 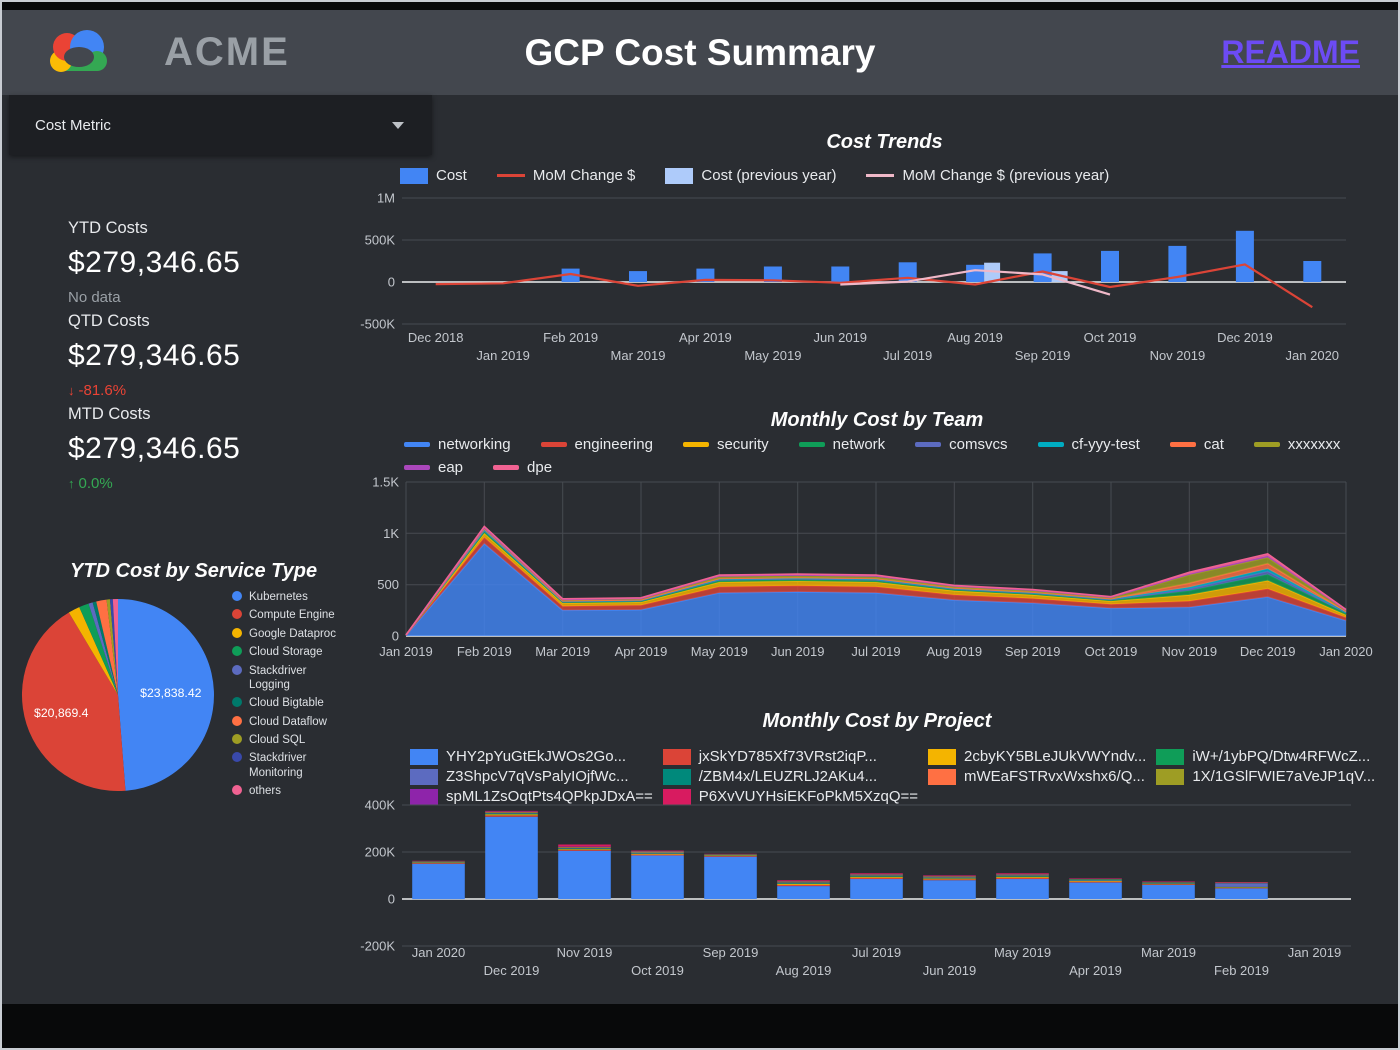 I want to click on kpi-mtd-label: MTD Costs, so click(x=109, y=414).